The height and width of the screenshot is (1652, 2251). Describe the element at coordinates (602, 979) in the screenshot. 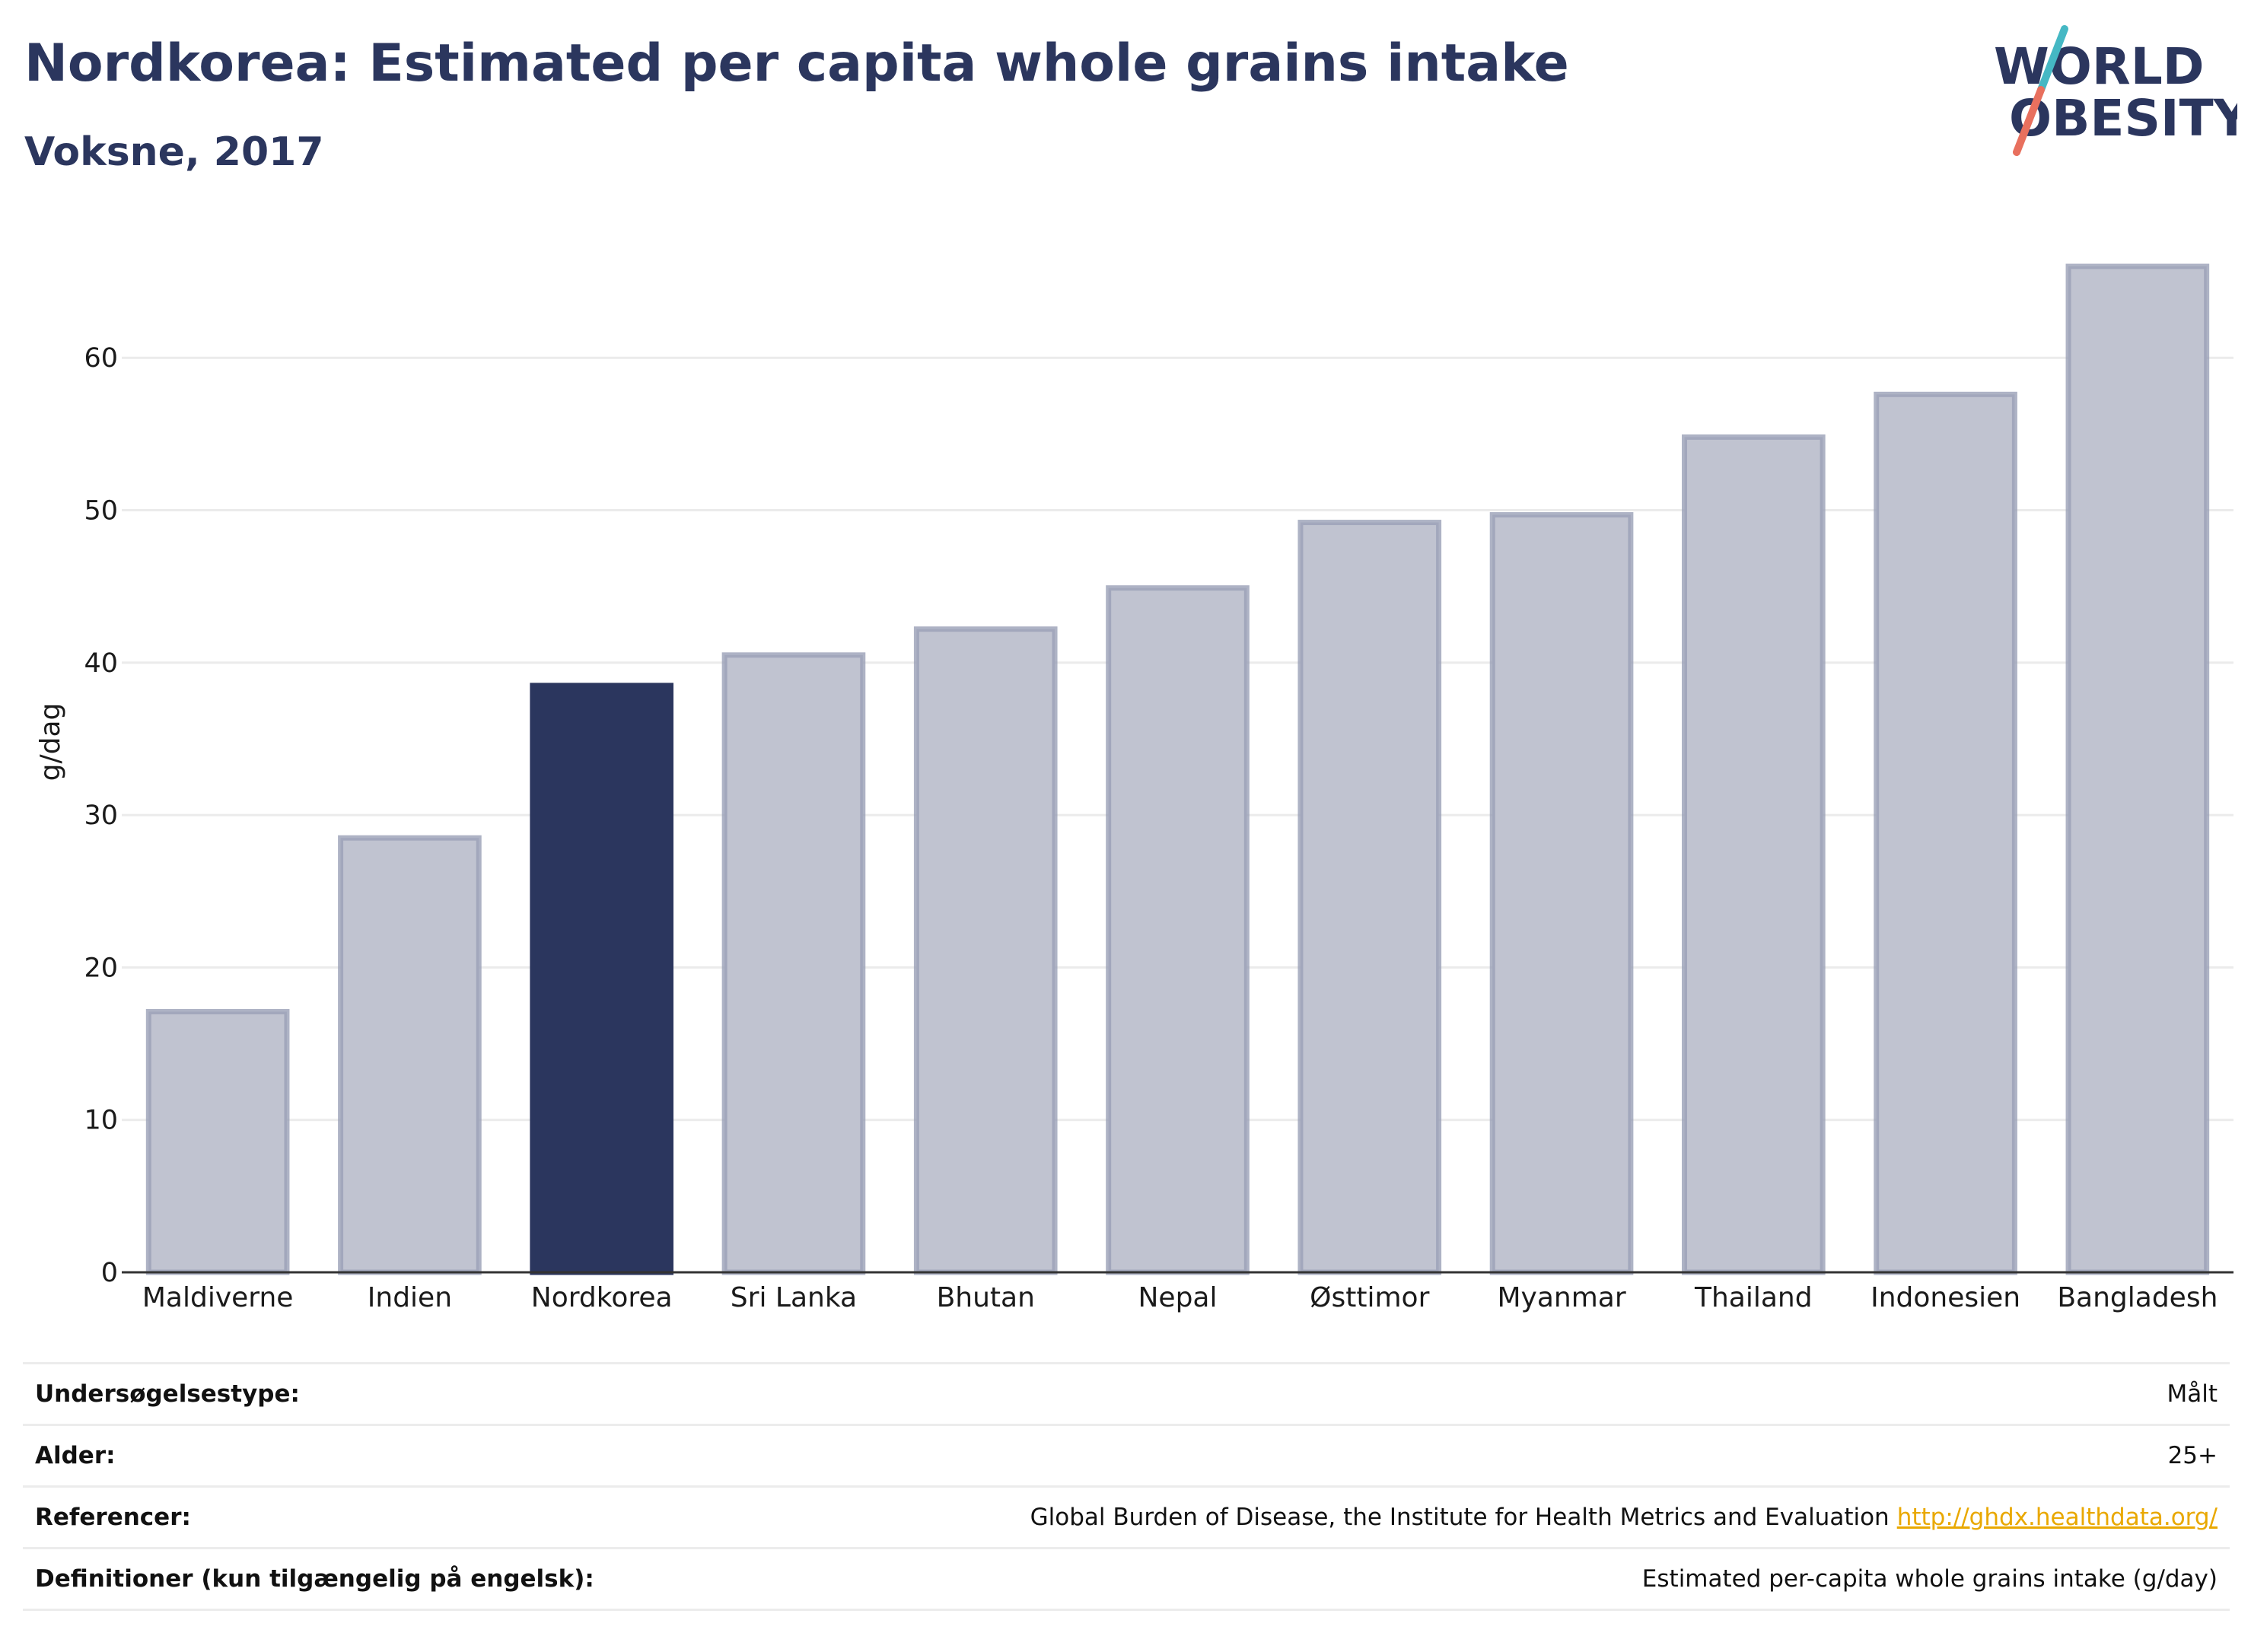

I see `bar-nordkorea` at that location.